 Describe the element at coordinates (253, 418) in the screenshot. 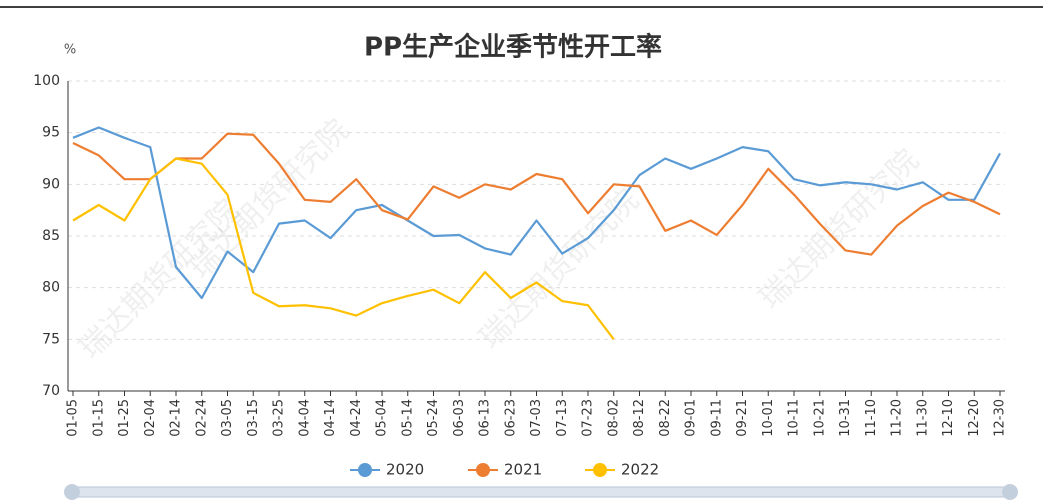

I see `x-tick-label: 03-15` at that location.